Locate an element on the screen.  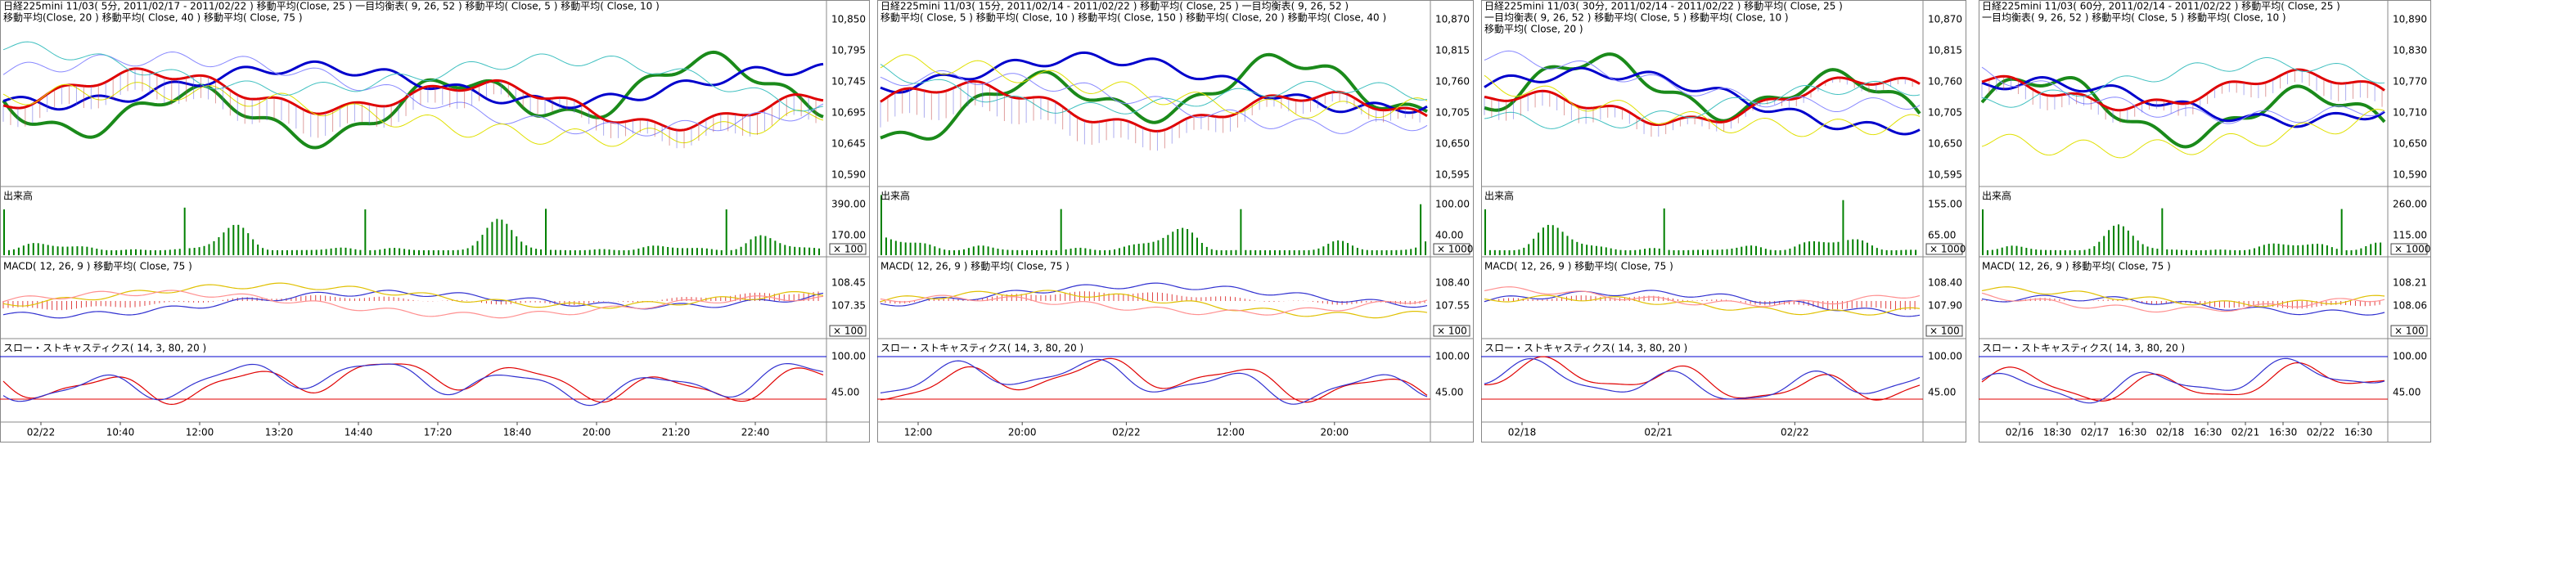
time-tick-label: 02/18 is located at coordinates (1522, 432).